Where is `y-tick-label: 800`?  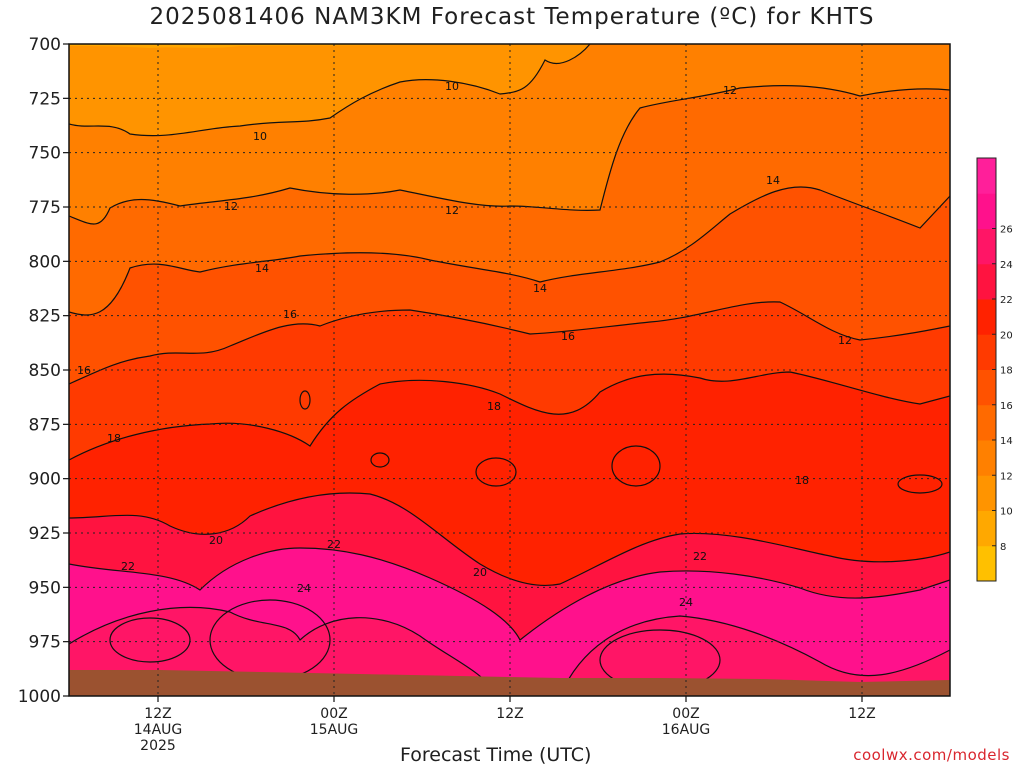 y-tick-label: 800 is located at coordinates (45, 262).